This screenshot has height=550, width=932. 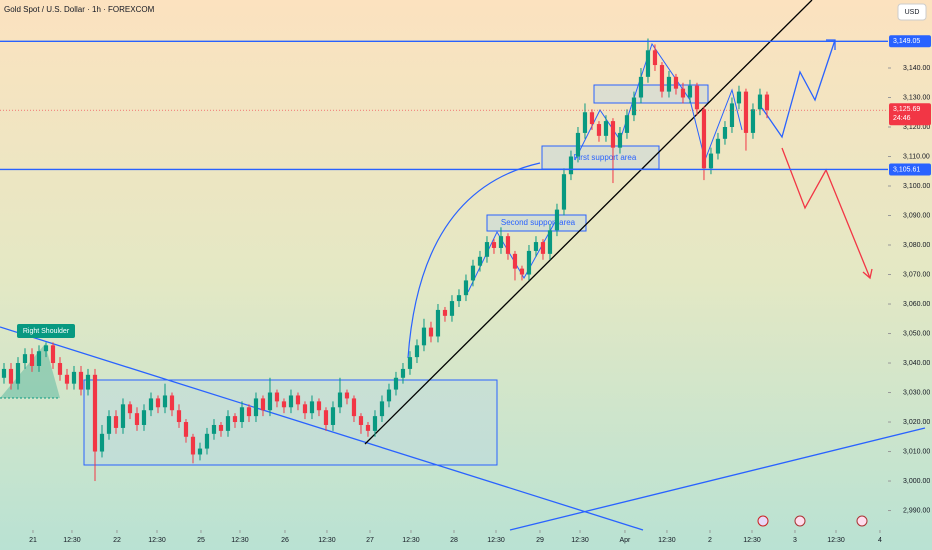 I want to click on y-tick-label: 3,040.00, so click(x=916, y=363).